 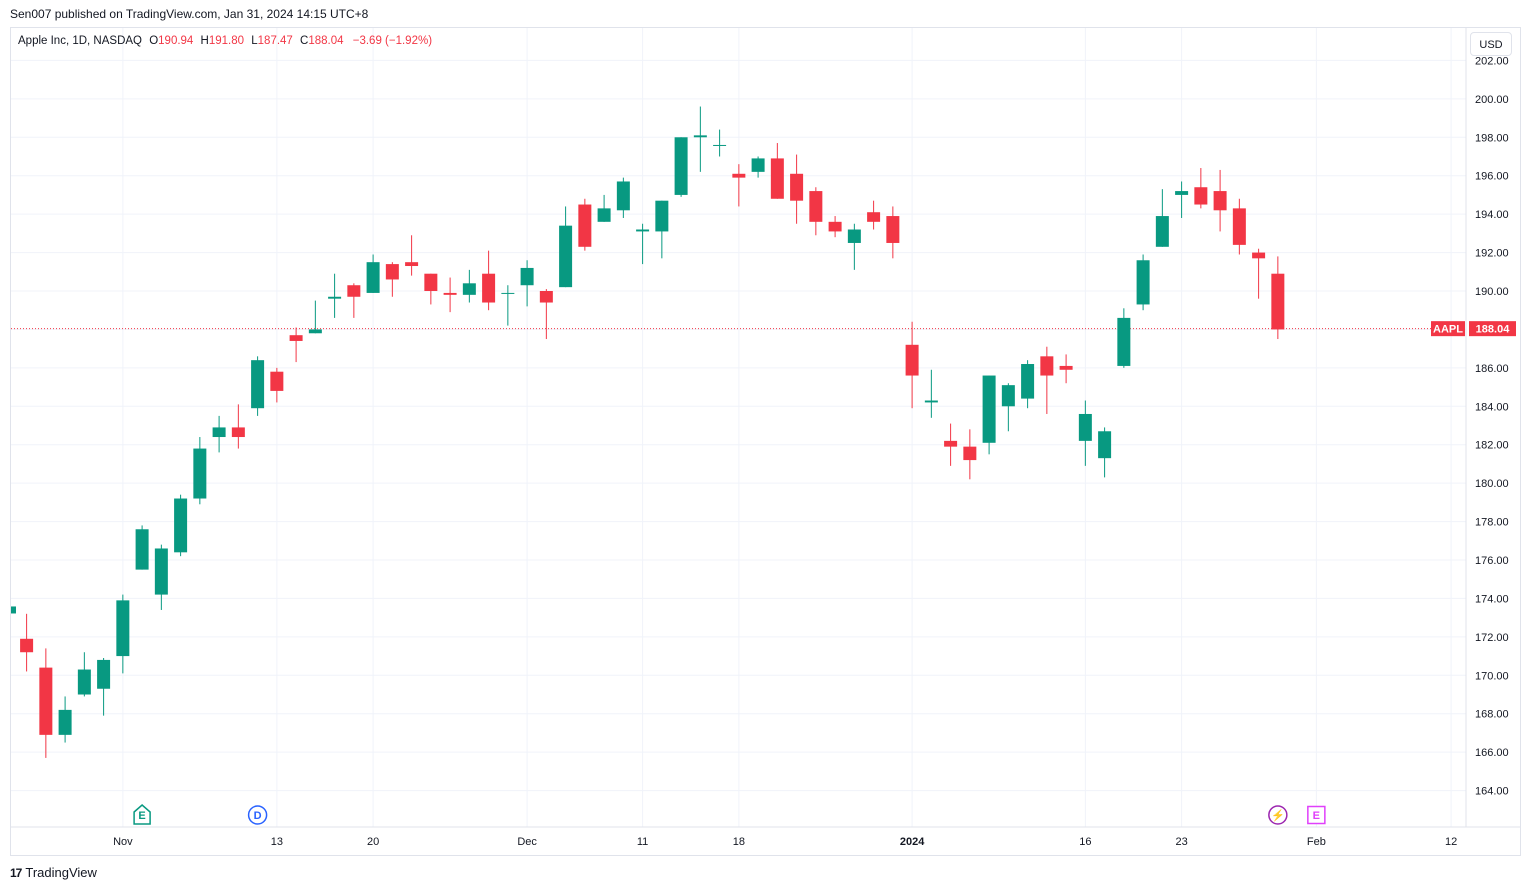 What do you see at coordinates (80, 41) in the screenshot?
I see `symbol-name: Apple Inc, 1D, NASDAQ` at bounding box center [80, 41].